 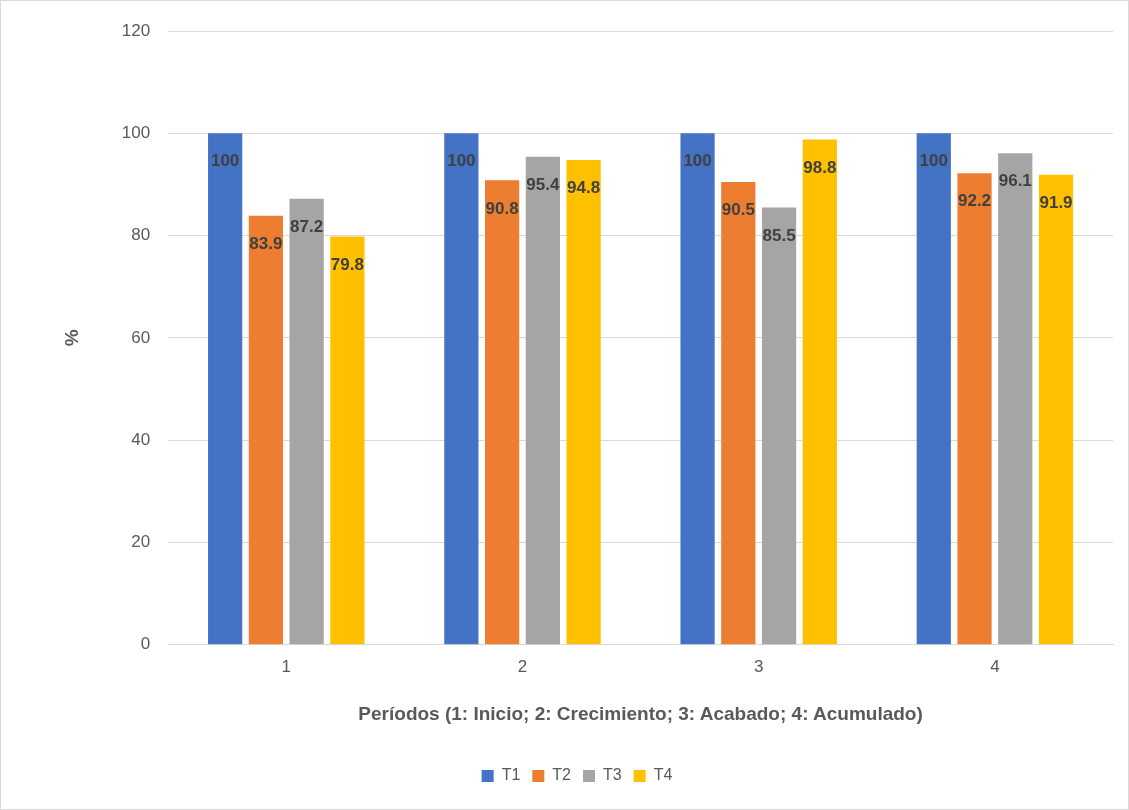 What do you see at coordinates (562, 775) in the screenshot?
I see `legend-label: T2` at bounding box center [562, 775].